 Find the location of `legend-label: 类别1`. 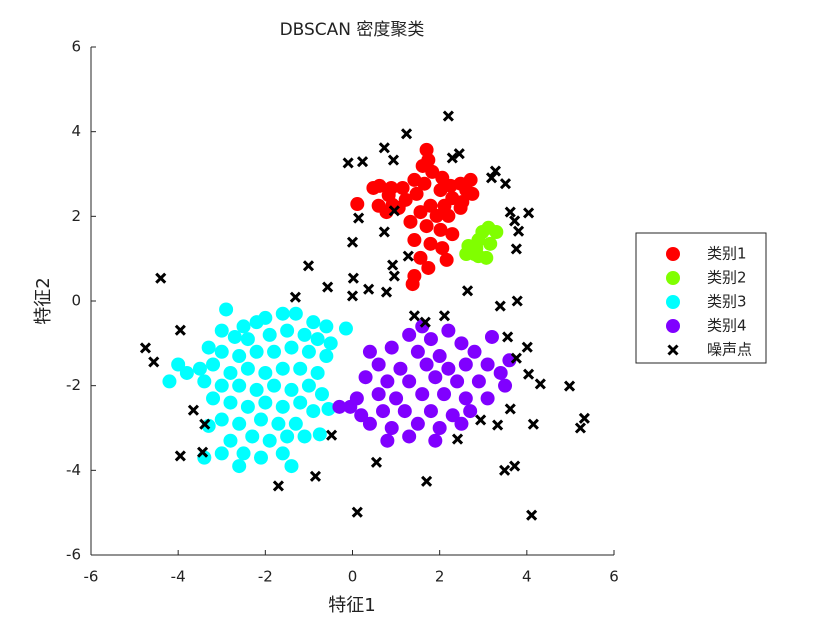

legend-label: 类别1 is located at coordinates (727, 254).